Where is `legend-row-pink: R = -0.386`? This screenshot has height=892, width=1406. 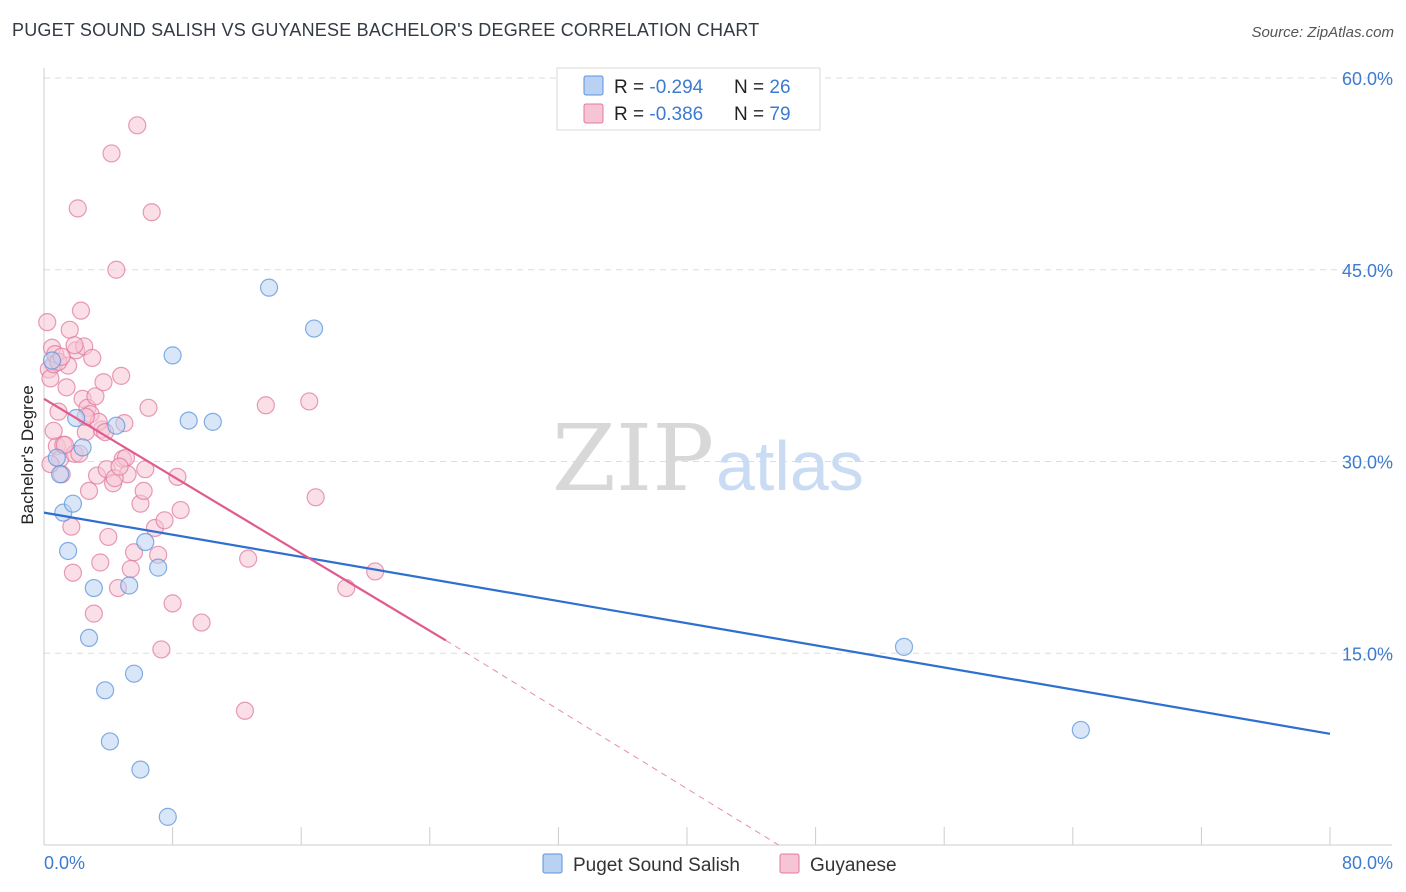 legend-row-pink: R = -0.386 is located at coordinates (658, 114).